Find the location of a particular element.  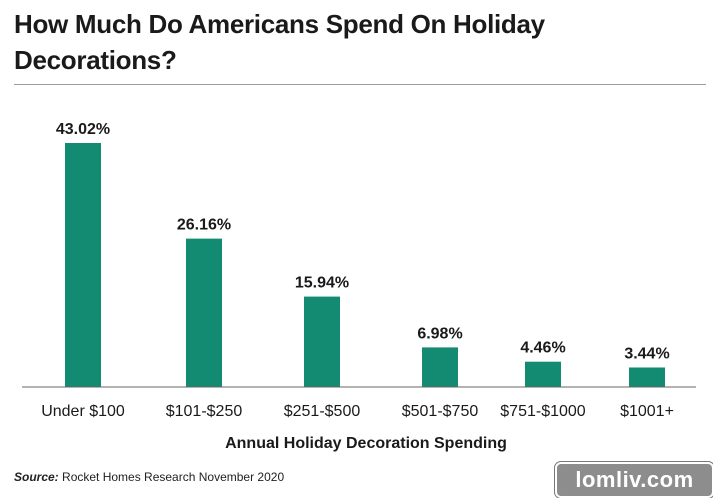

data-label: 3.44% is located at coordinates (646, 353).